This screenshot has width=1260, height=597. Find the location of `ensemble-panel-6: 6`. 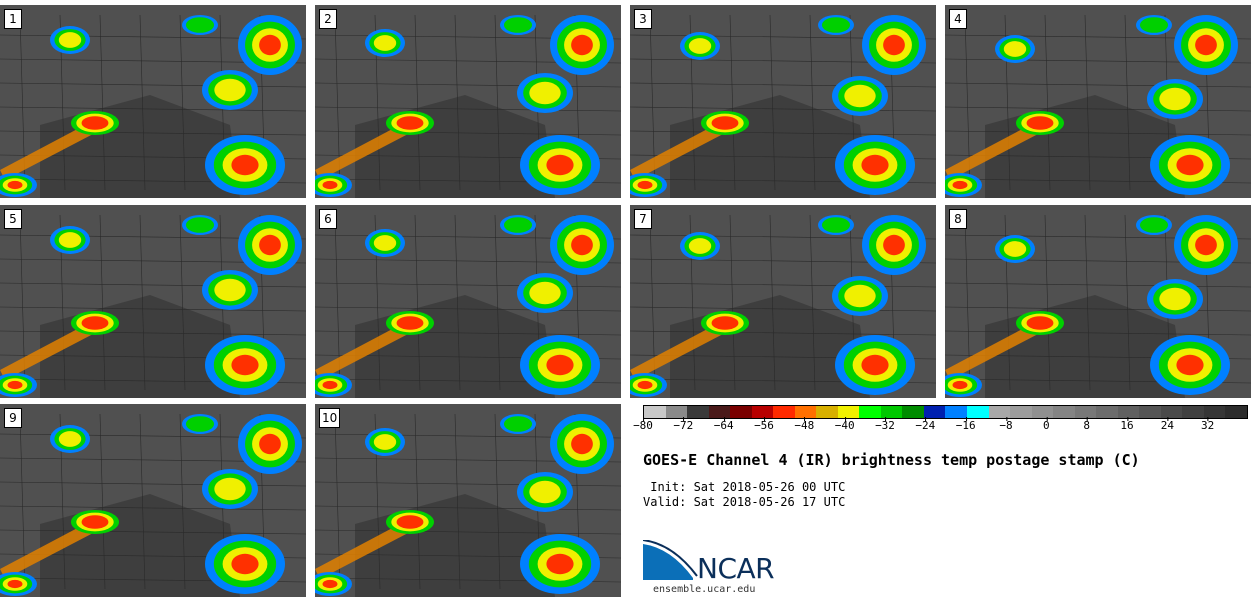

ensemble-panel-6: 6 is located at coordinates (468, 301).